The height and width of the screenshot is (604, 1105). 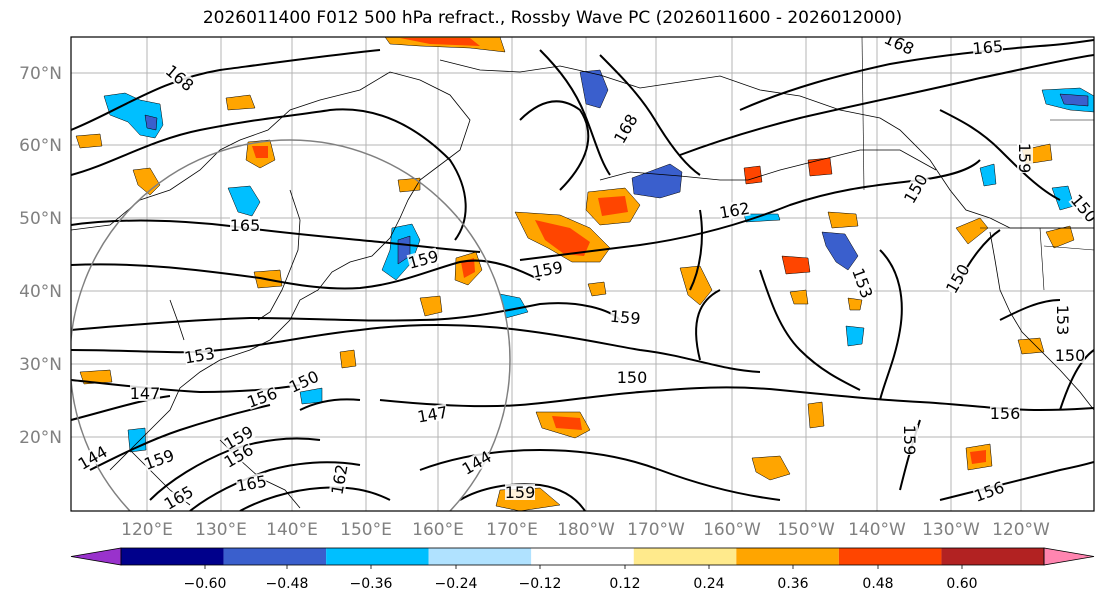 I want to click on colorbar-tick-label: −0.48, so click(x=287, y=584).